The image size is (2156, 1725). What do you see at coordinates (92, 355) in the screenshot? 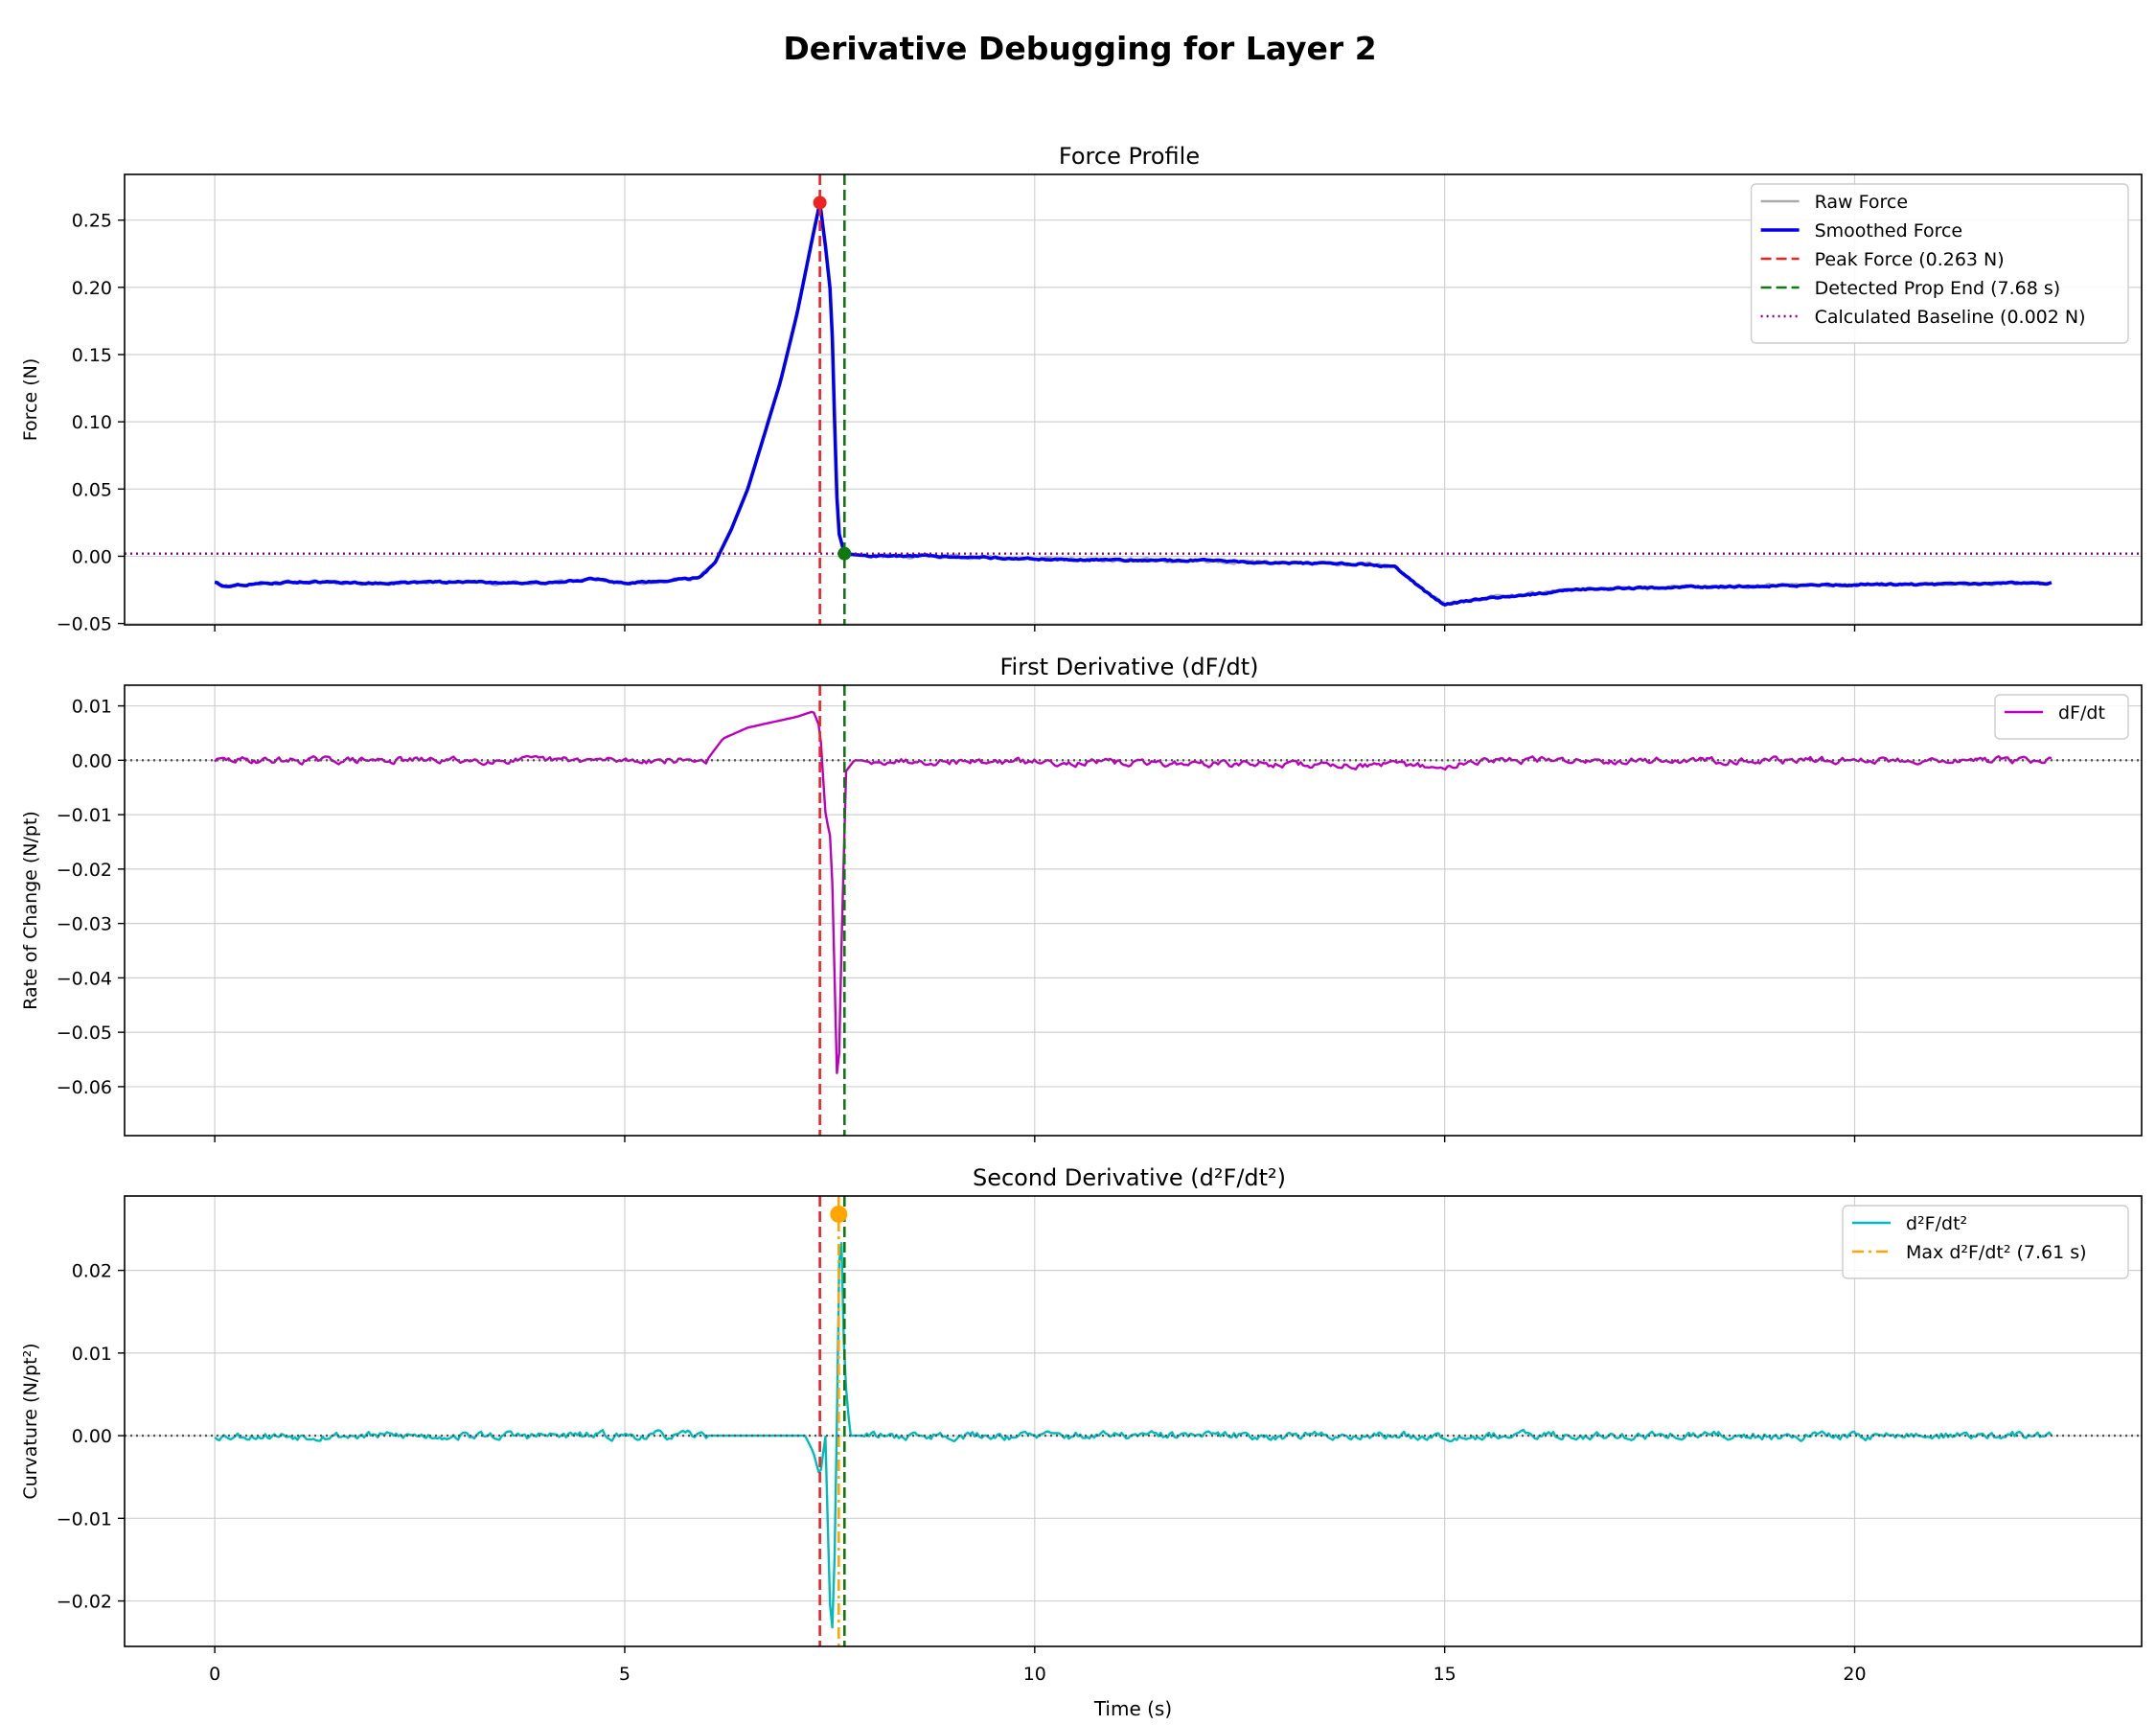
I see `y-tick-label: 0.15` at bounding box center [92, 355].